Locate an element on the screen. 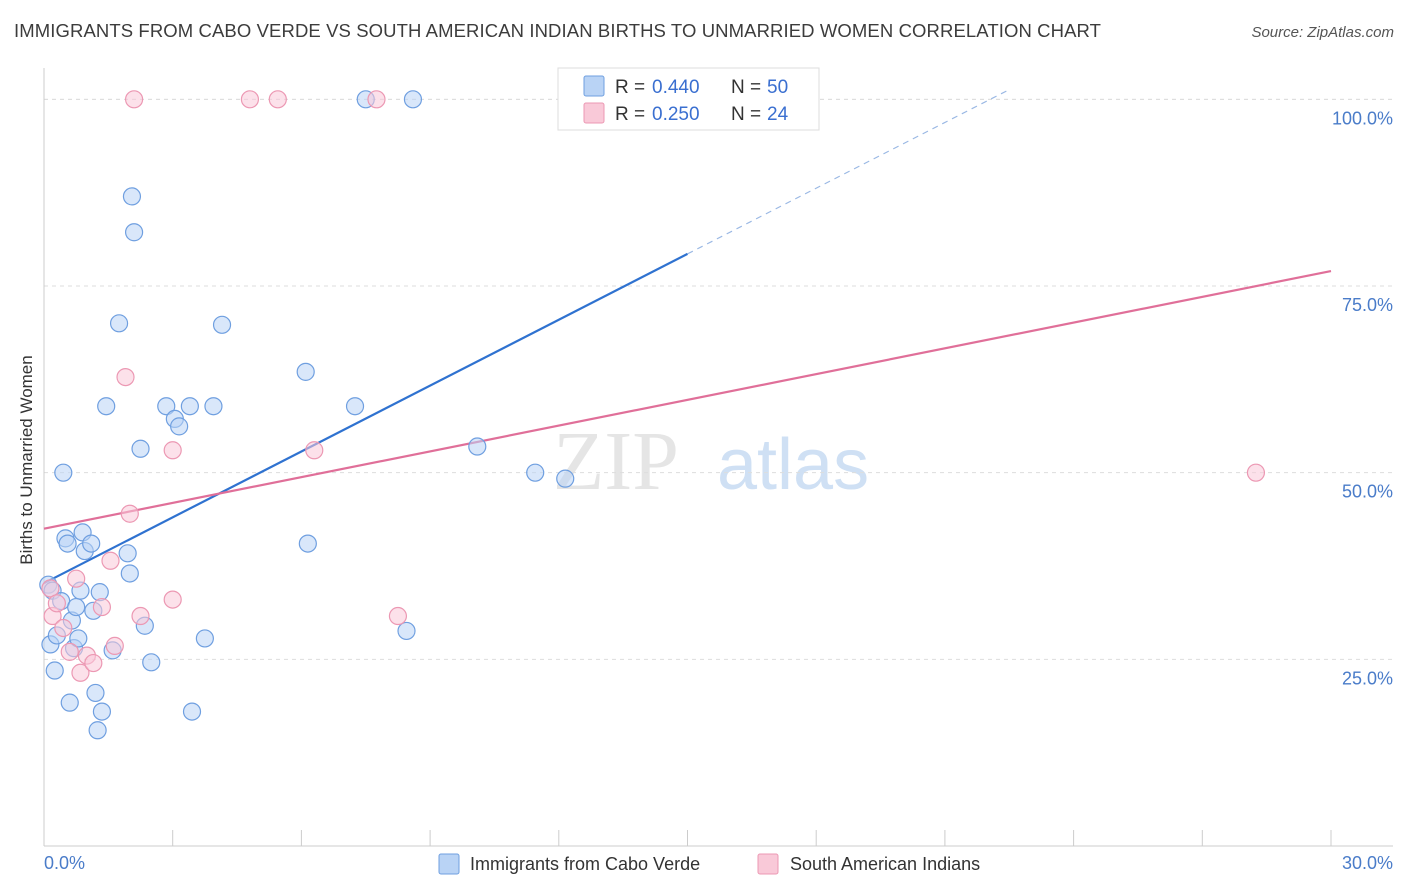  watermark-zip: ZIP is located at coordinates (616, 461).